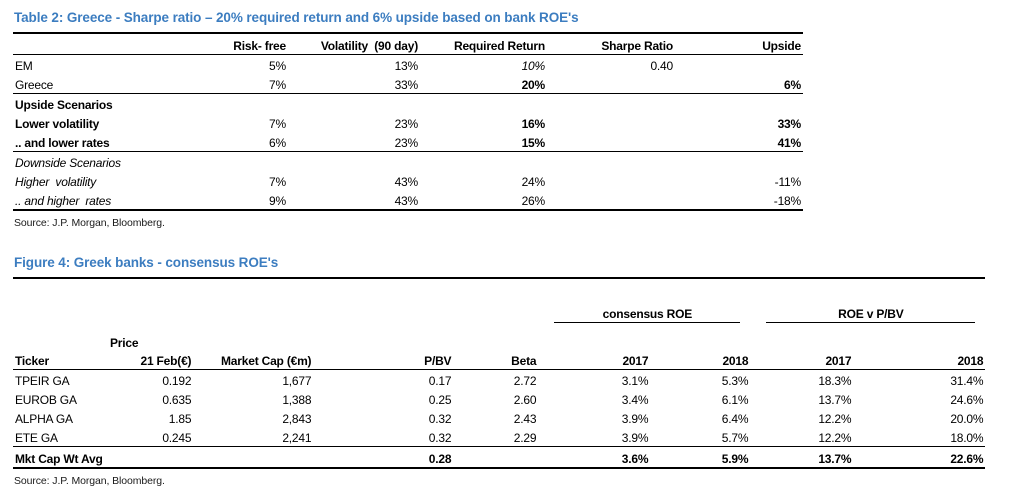 The width and height of the screenshot is (1010, 487). Describe the element at coordinates (635, 419) in the screenshot. I see `table-cell: 3.9%` at that location.